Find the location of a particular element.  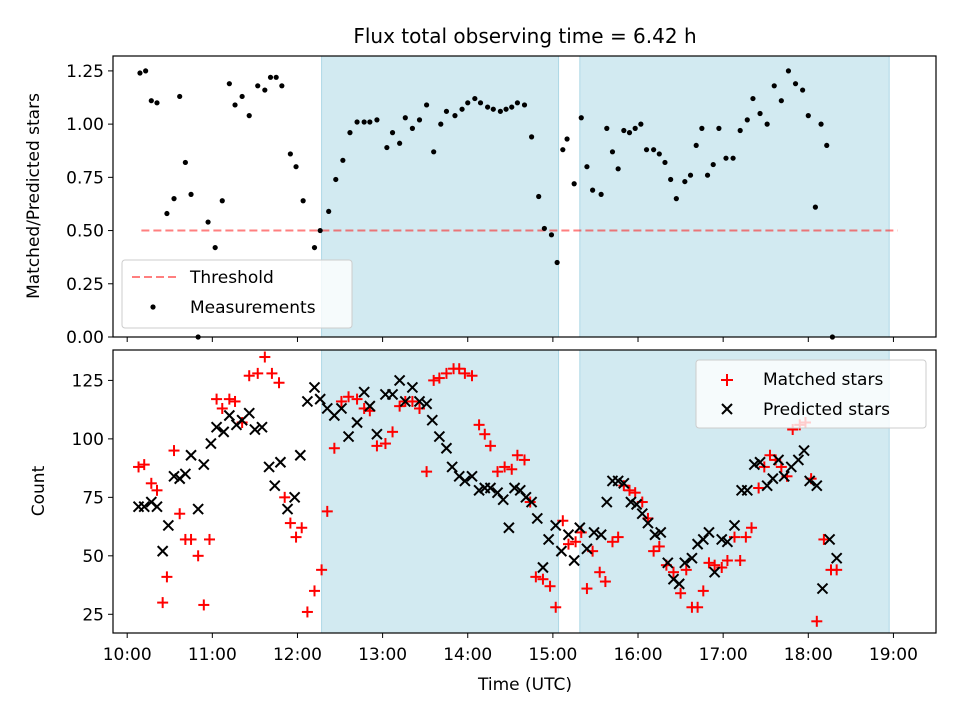

y-tick-label: 100 is located at coordinates (88, 440).